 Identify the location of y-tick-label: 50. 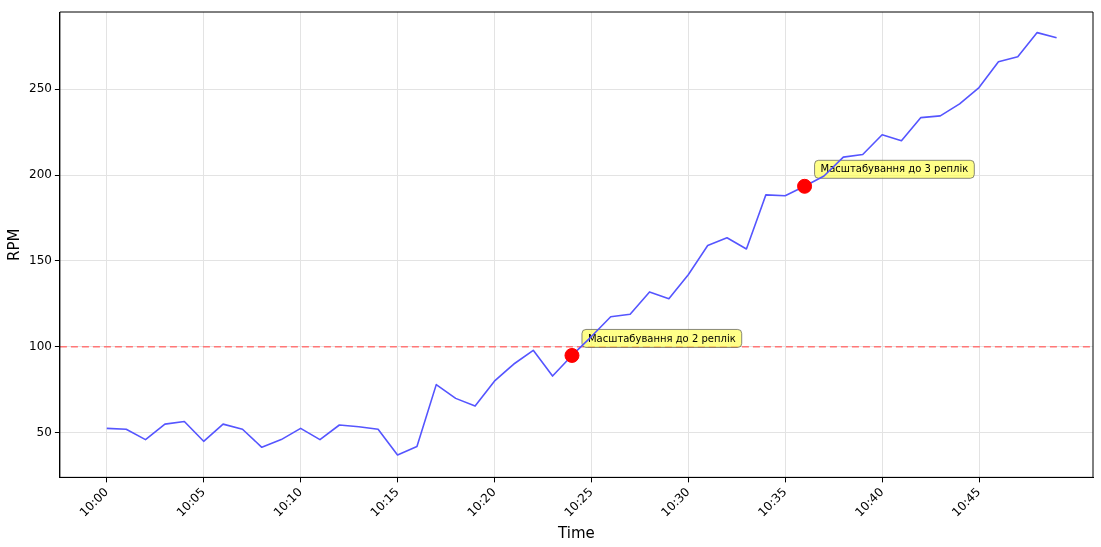
(44, 431).